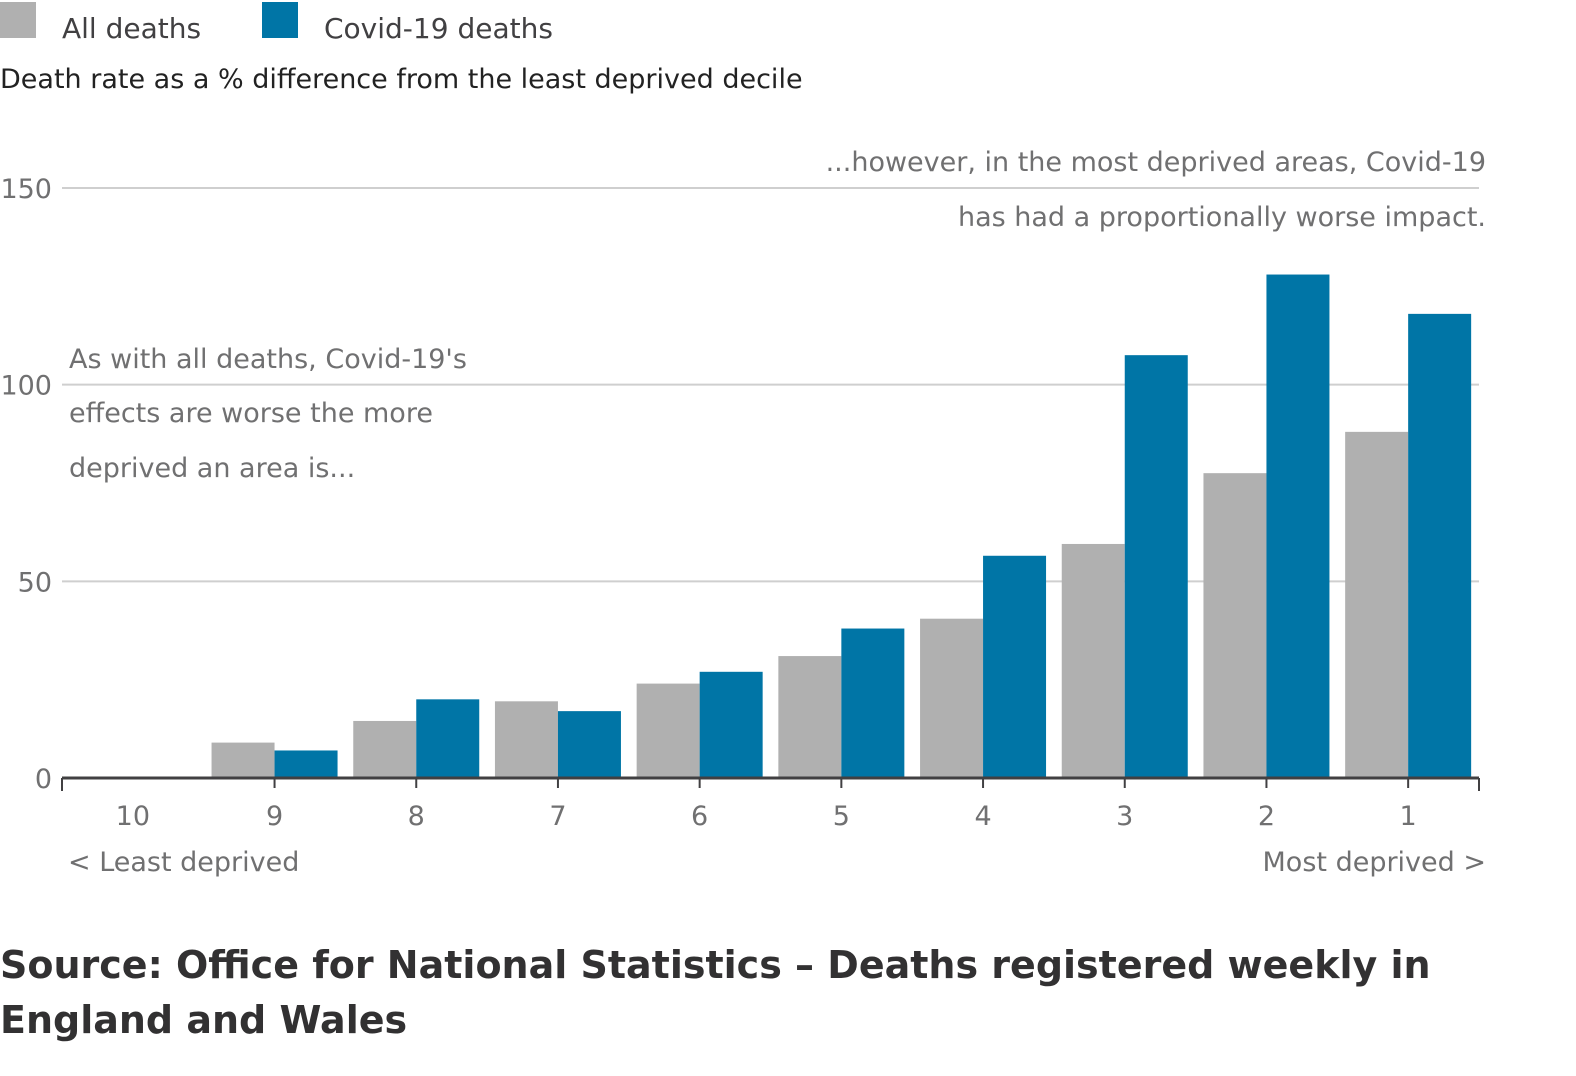 The width and height of the screenshot is (1576, 1076). What do you see at coordinates (1374, 862) in the screenshot?
I see `x-axis-note-most-deprived: Most deprived >` at bounding box center [1374, 862].